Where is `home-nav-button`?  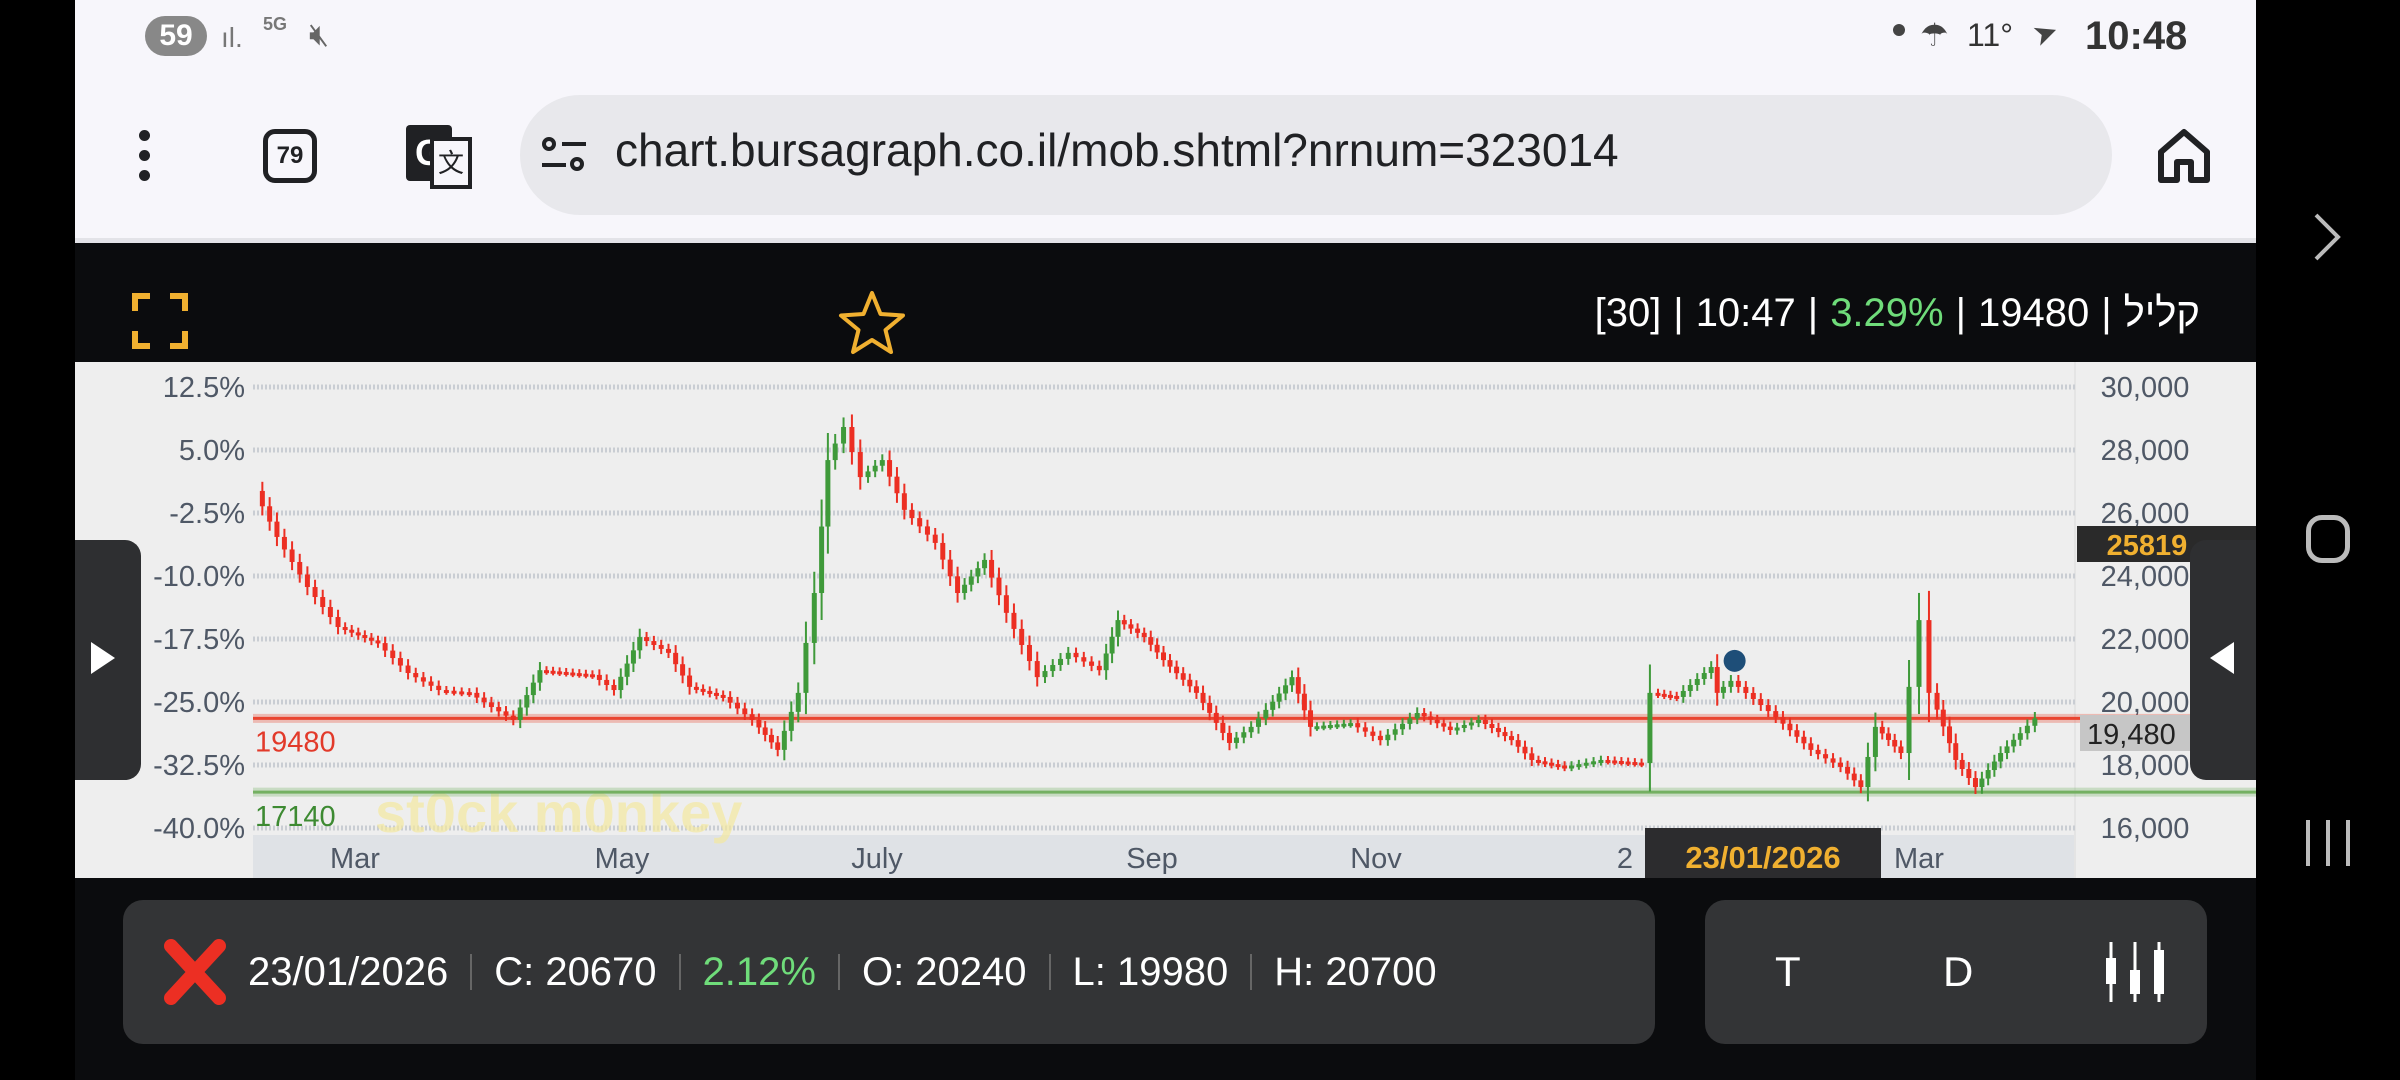 home-nav-button is located at coordinates (2328, 539).